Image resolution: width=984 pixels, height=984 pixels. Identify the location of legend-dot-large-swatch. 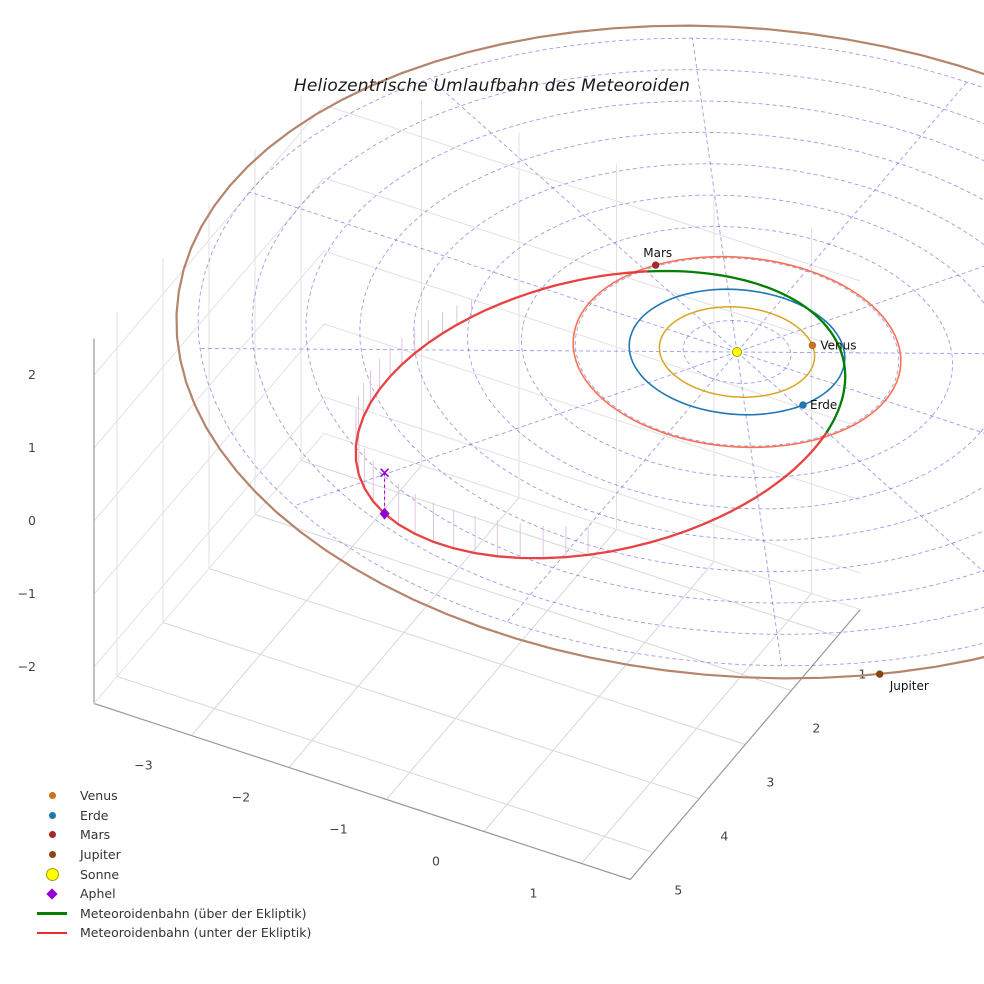
(52, 874).